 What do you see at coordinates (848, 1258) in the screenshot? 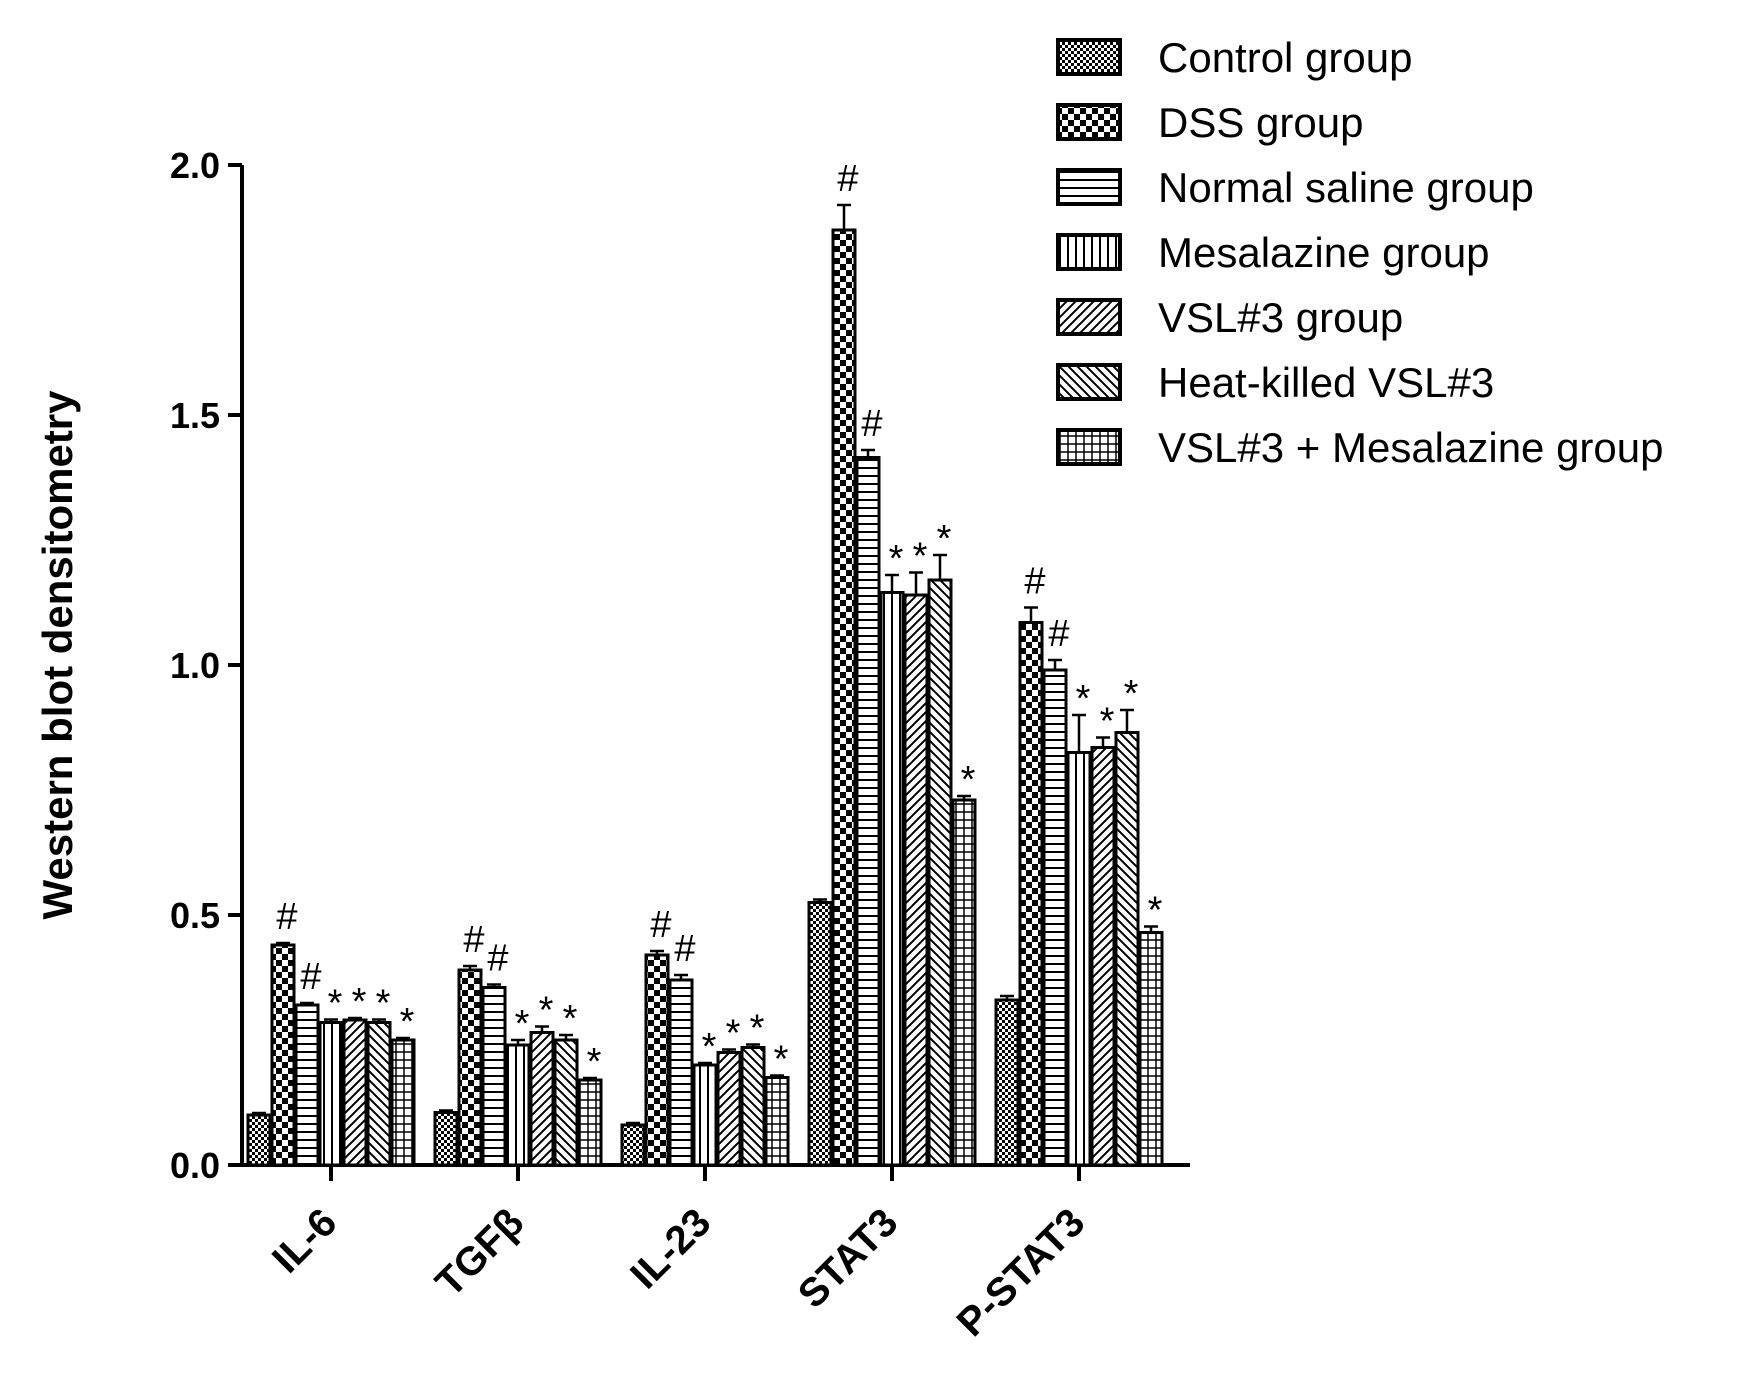
I see `x-category-label: STAT3` at bounding box center [848, 1258].